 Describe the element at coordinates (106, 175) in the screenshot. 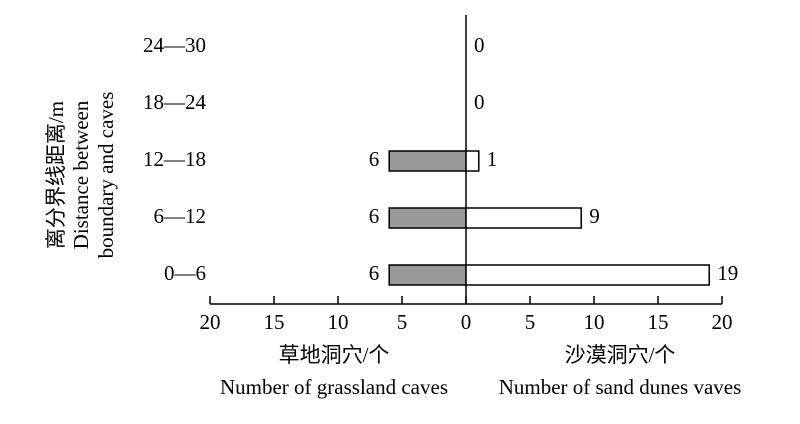

I see `y-axis-label: boundary and caves` at that location.